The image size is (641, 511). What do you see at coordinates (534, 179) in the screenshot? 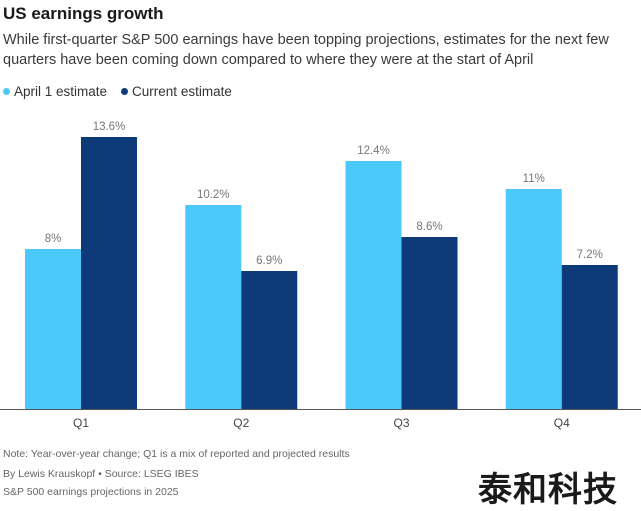
I see `data-label-q4-april: 11%` at bounding box center [534, 179].